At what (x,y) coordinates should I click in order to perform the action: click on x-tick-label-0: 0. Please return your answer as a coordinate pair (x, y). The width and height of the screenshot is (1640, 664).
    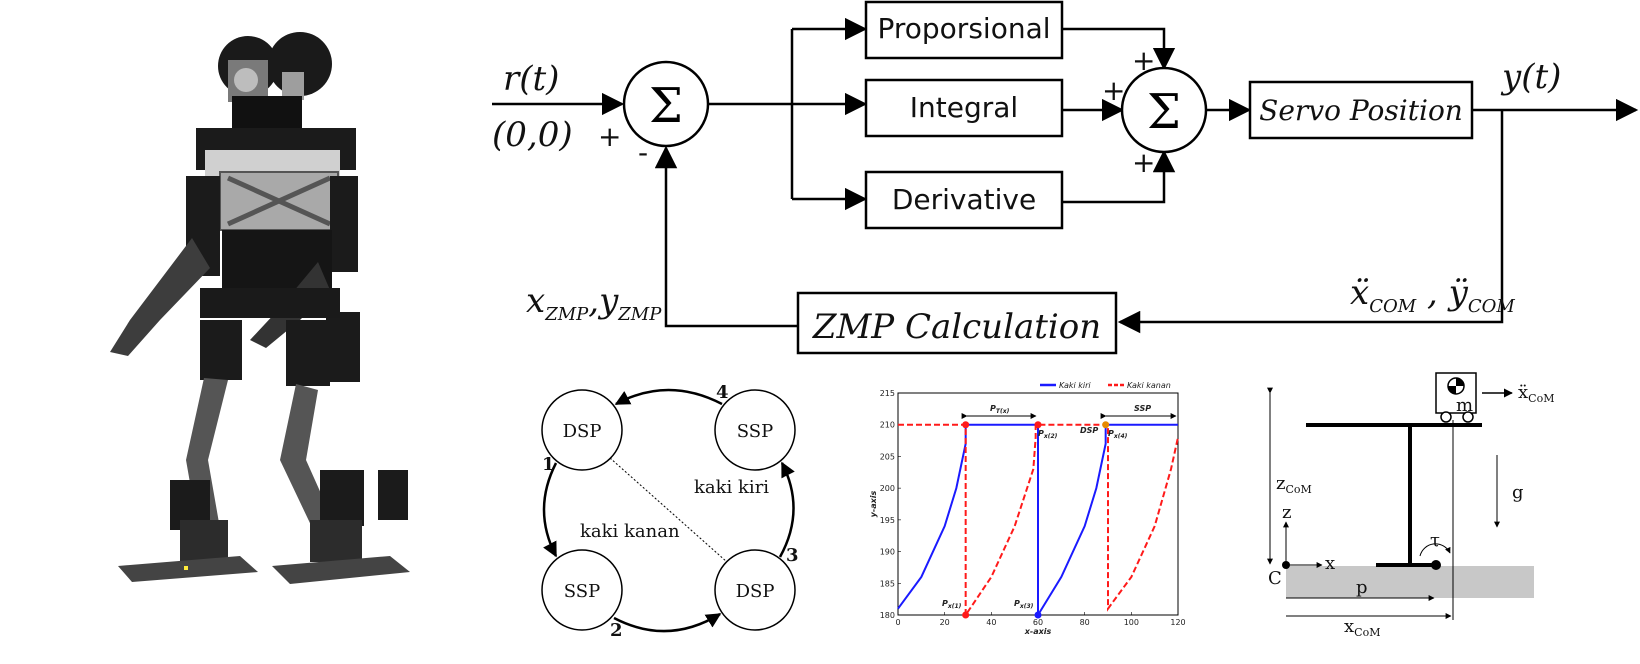
    Looking at the image, I should click on (897, 622).